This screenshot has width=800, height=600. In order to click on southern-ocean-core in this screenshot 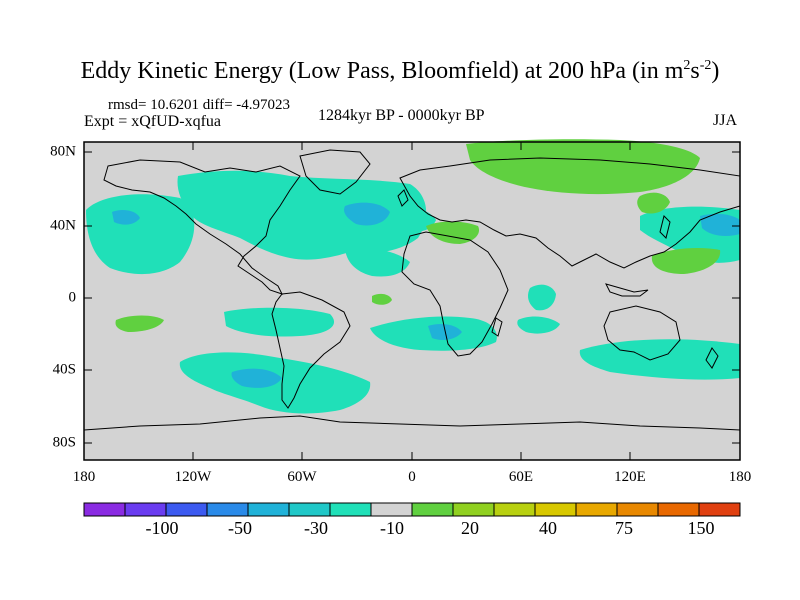, I will do `click(256, 378)`.